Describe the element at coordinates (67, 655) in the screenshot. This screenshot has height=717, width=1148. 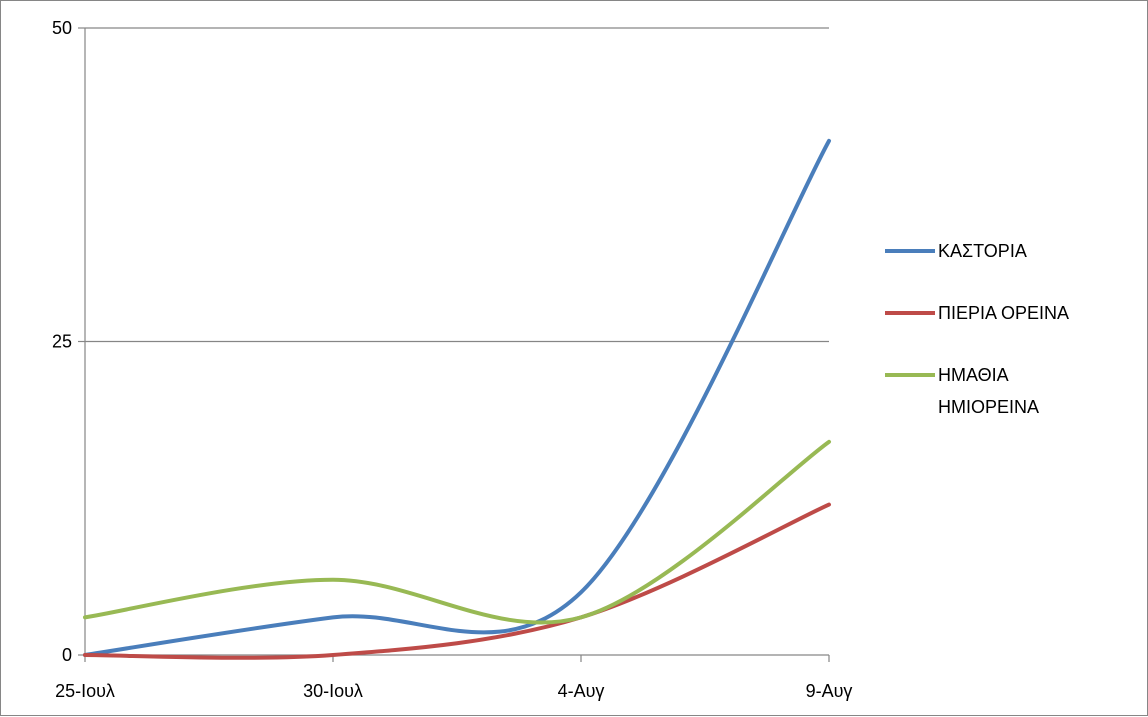
I see `y-tick-label: 0` at that location.